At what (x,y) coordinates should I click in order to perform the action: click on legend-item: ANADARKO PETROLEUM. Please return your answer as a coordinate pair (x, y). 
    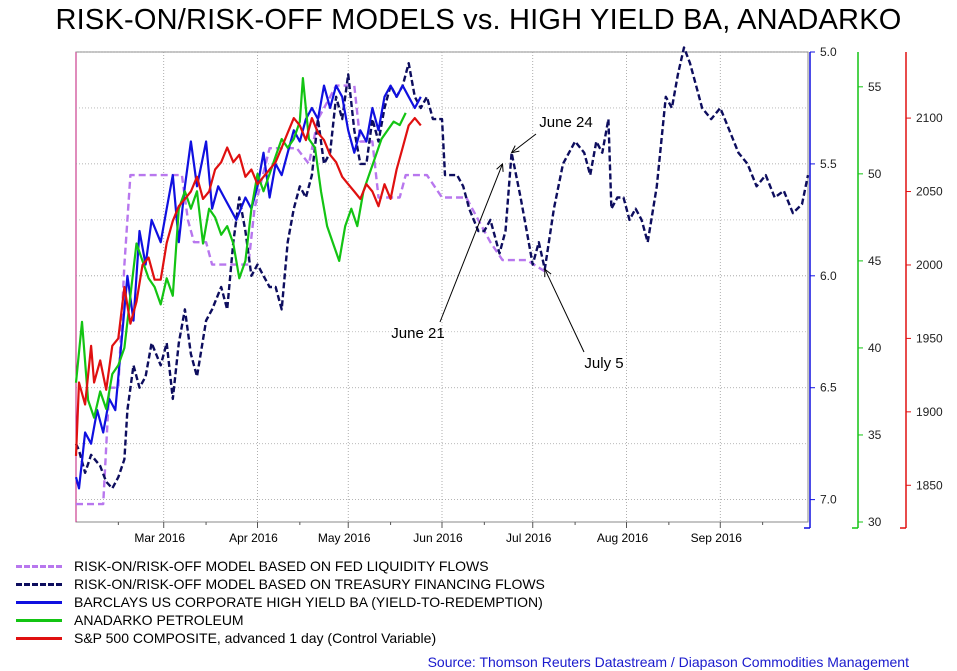
    Looking at the image, I should click on (280, 620).